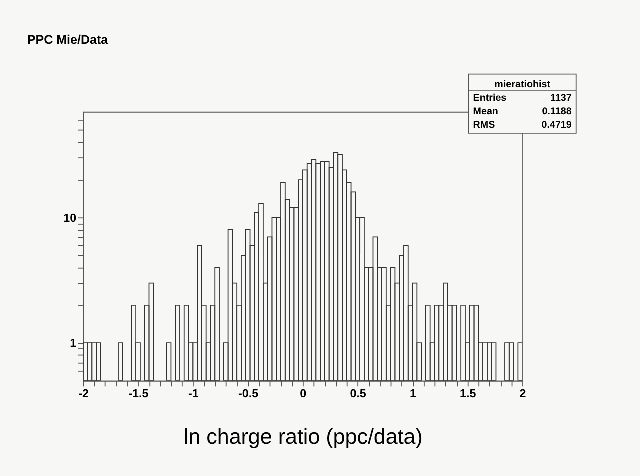  What do you see at coordinates (522, 112) in the screenshot?
I see `text: Mean 0.1188` at bounding box center [522, 112].